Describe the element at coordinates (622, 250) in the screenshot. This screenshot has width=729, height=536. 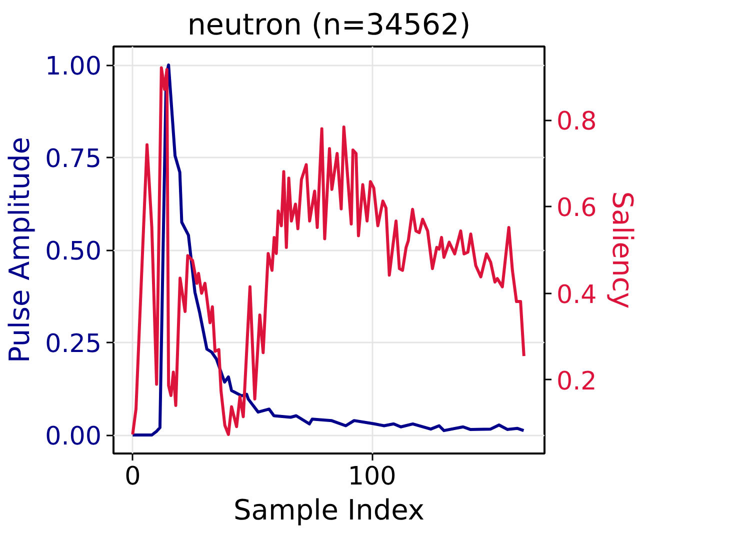
I see `y2-axis-title: Saliency` at that location.